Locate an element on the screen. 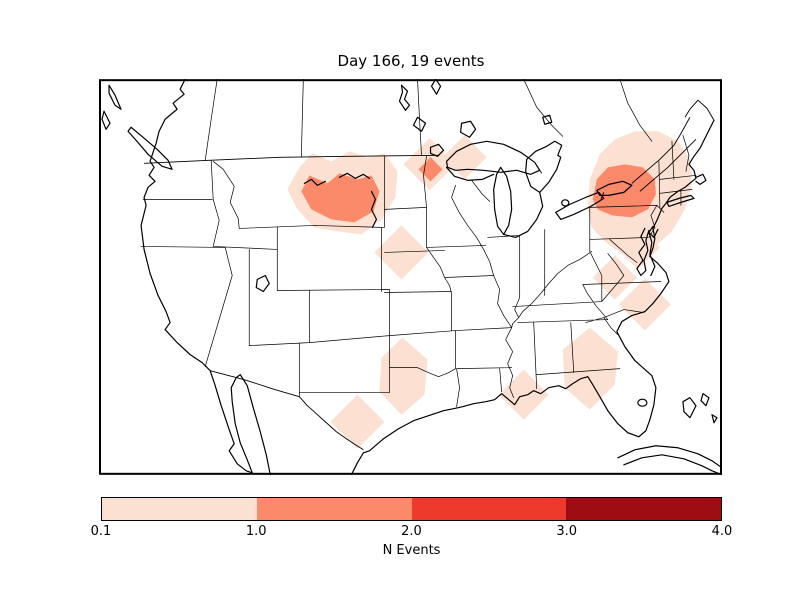 Image resolution: width=800 pixels, height=600 pixels. lake-st-clair is located at coordinates (565, 203).